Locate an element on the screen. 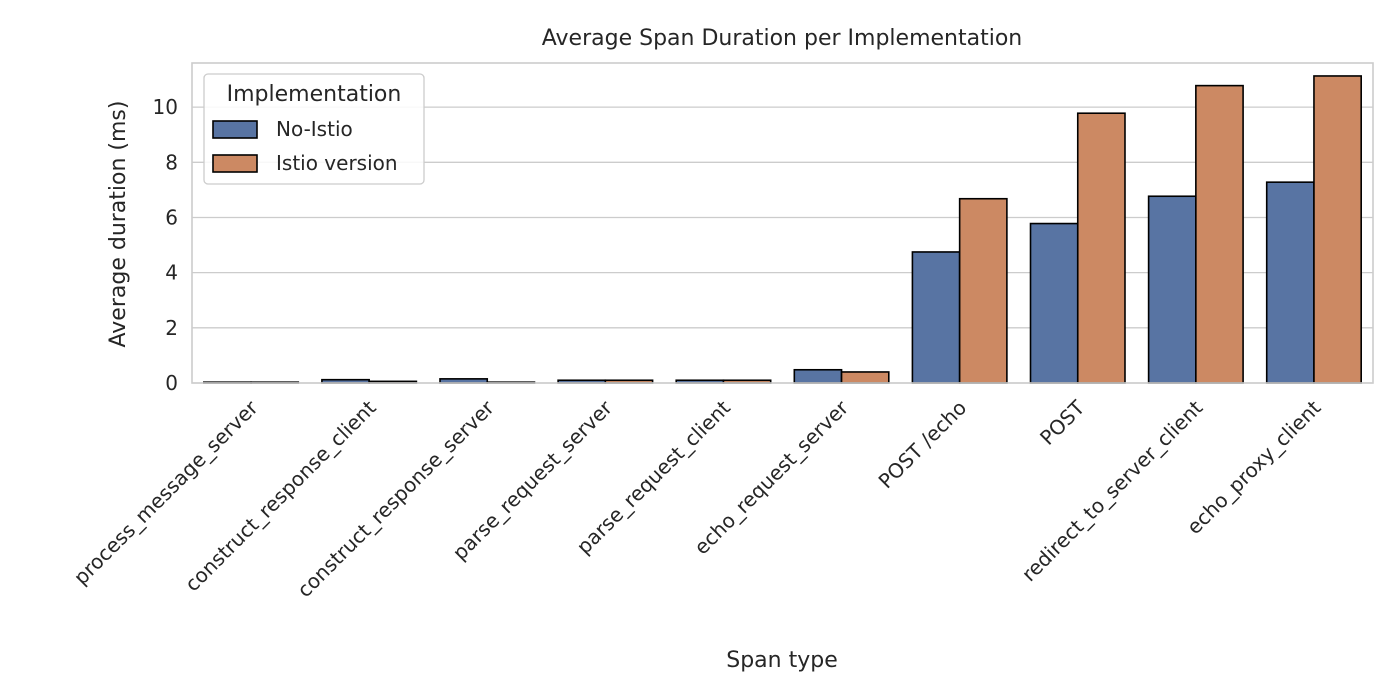 This screenshot has width=1400, height=700. x-tick-label: POST is located at coordinates (1062, 422).